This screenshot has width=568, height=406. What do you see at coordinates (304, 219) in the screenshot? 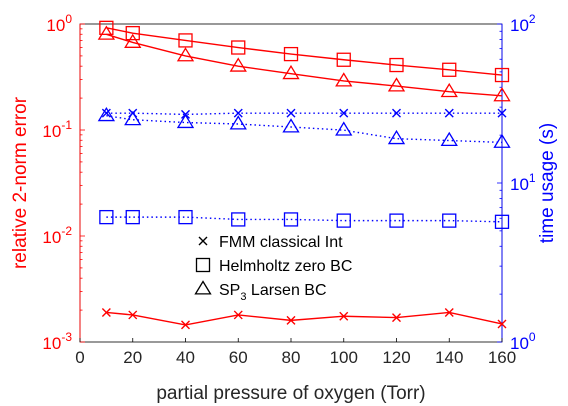
I see `time-series-square` at bounding box center [304, 219].